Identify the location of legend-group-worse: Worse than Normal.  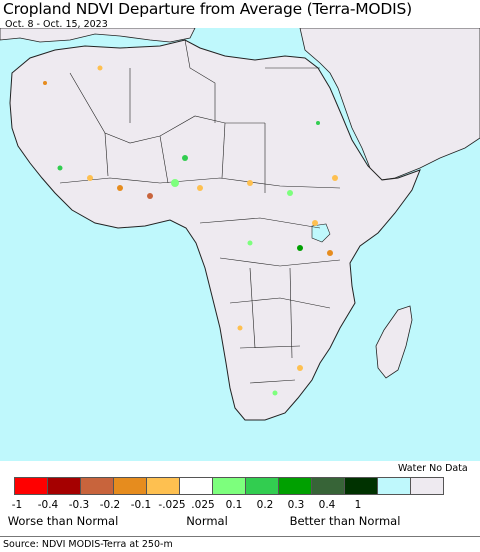
(63, 521).